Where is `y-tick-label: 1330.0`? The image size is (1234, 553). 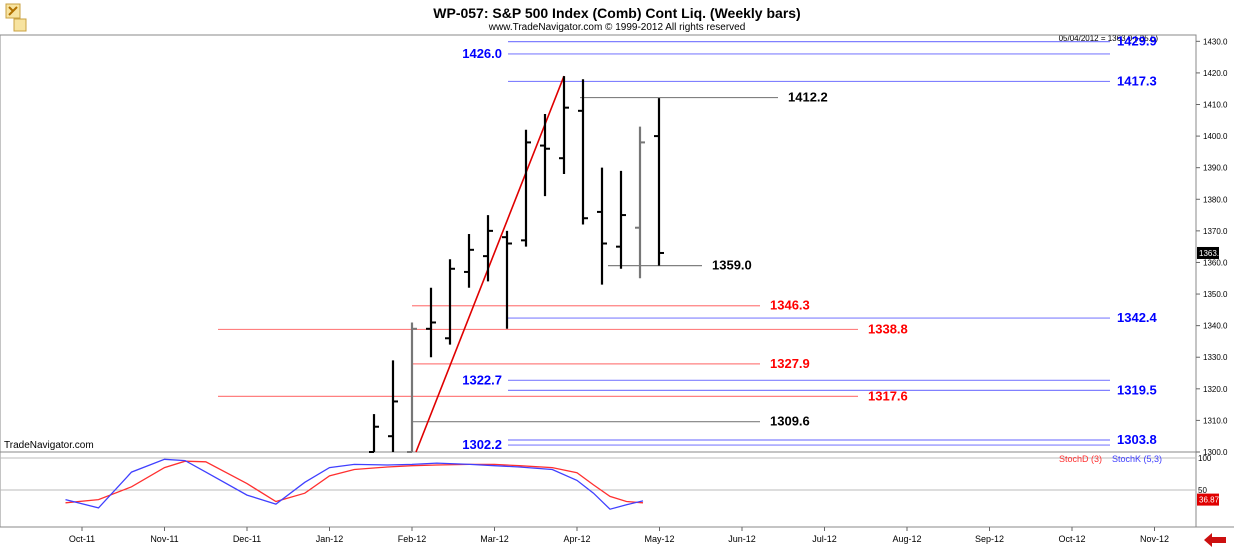
y-tick-label: 1330.0 is located at coordinates (1215, 357).